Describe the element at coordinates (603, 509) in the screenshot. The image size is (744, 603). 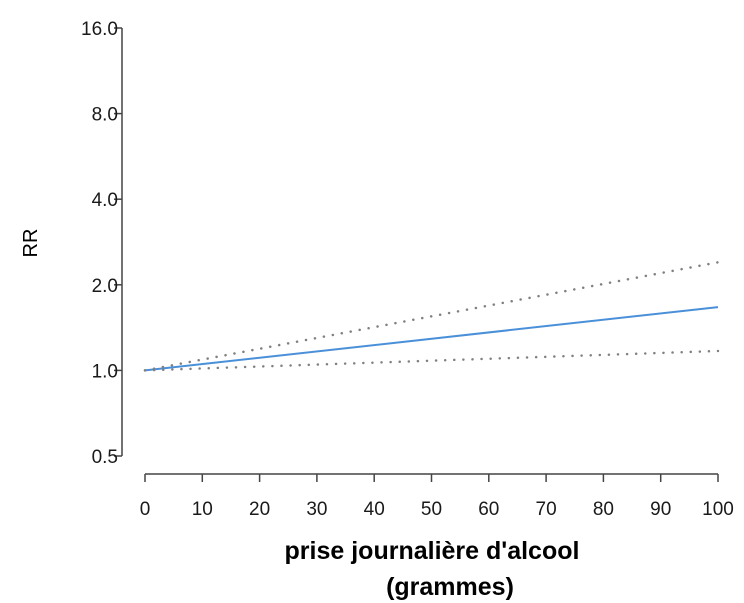
I see `x-tick-label: 80` at that location.